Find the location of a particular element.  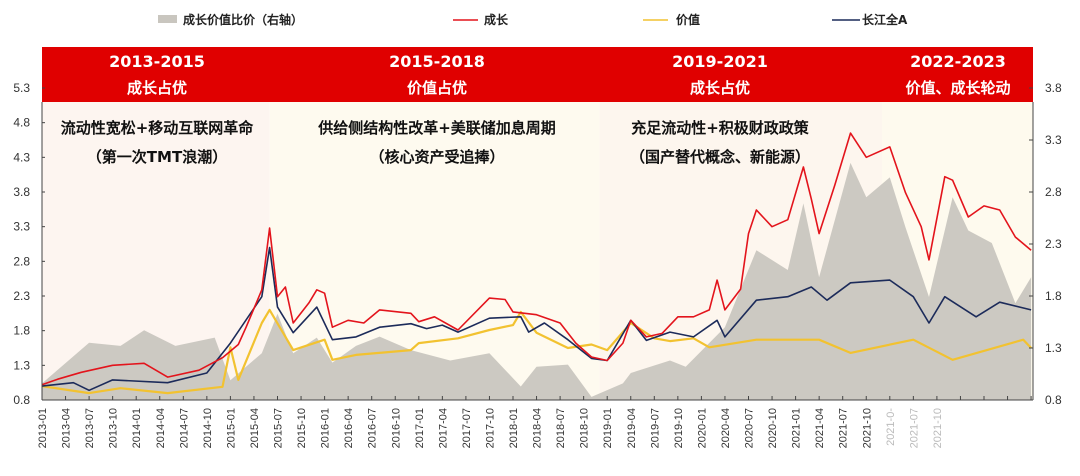

x-tick-label: 2014-07 is located at coordinates (184, 428).